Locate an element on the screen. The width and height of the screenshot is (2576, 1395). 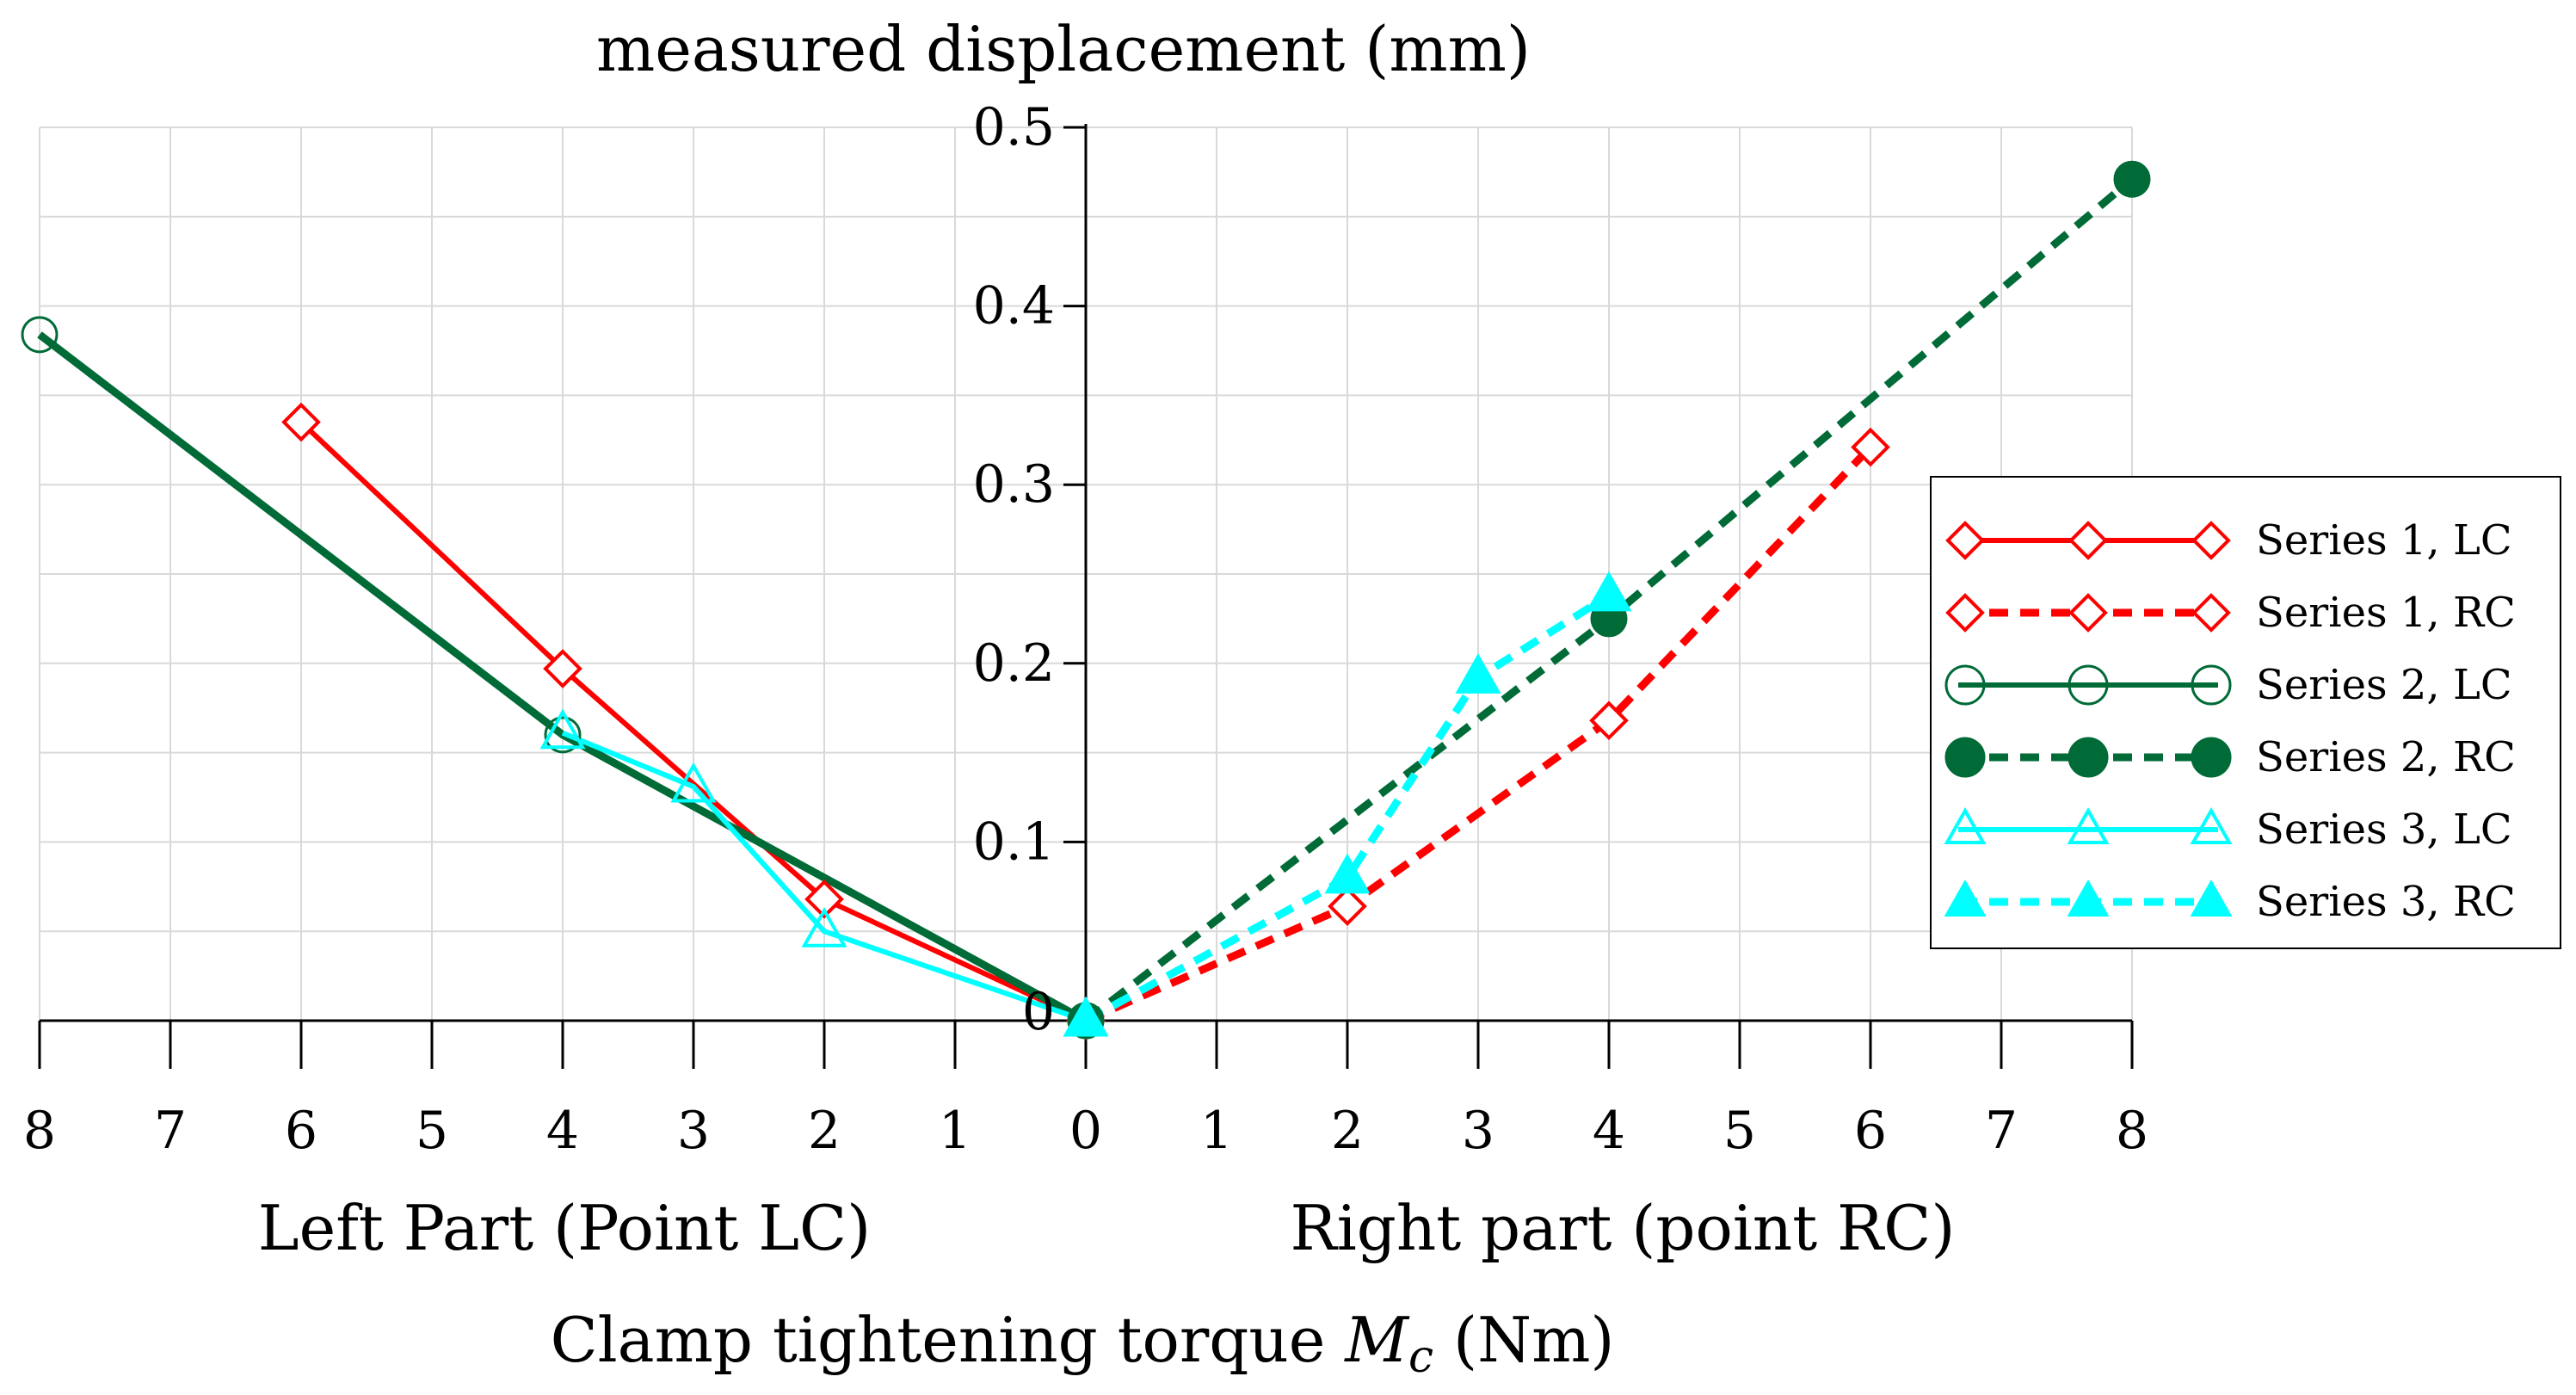
y-tick-label: 0.5 is located at coordinates (1014, 127).